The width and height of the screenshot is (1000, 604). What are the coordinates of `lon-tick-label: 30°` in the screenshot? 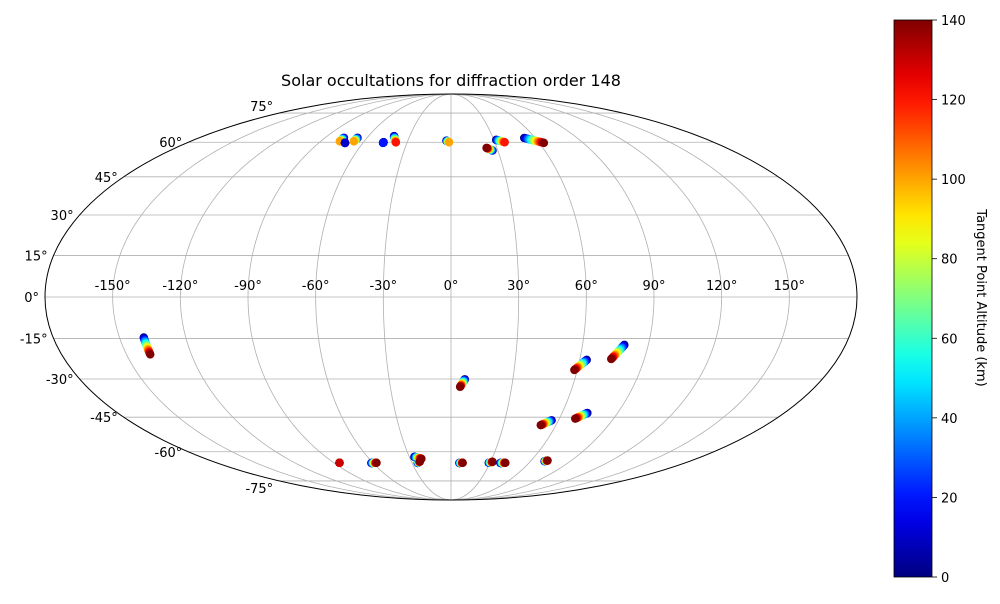 It's located at (518, 286).